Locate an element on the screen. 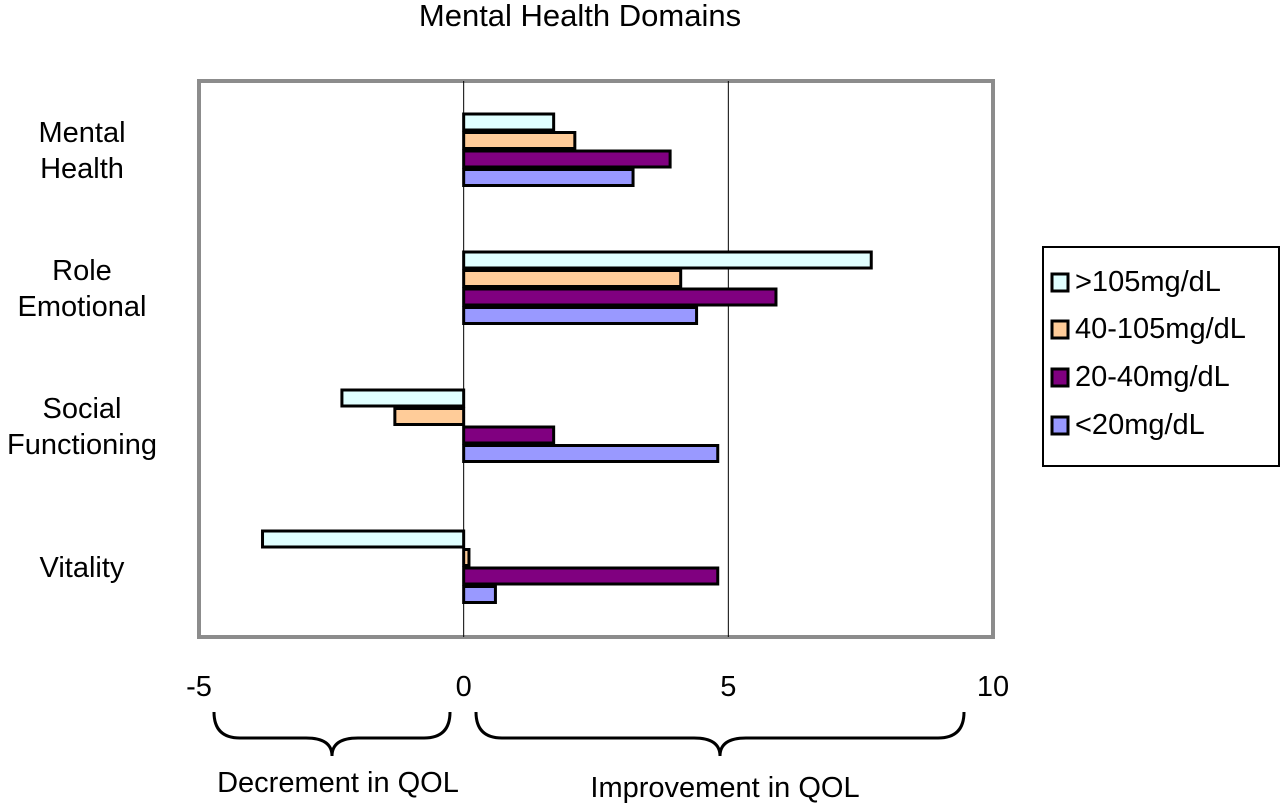  bar-series0-cat2 is located at coordinates (403, 398).